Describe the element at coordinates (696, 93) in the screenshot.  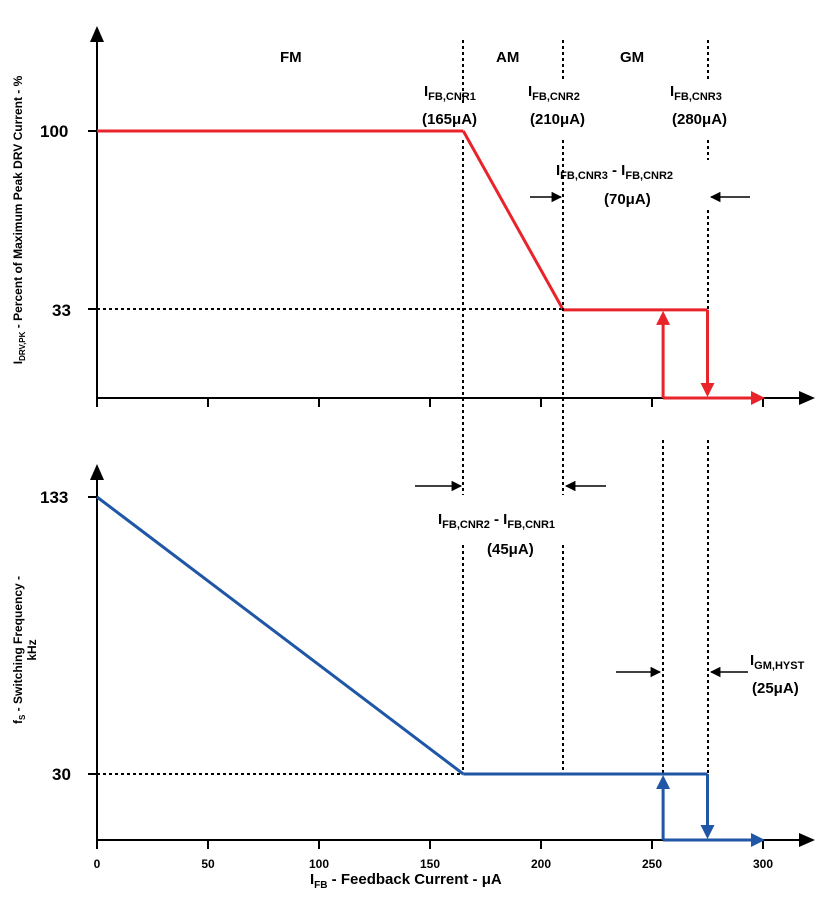
I see `corner-3-label: IFB,CNR3` at that location.